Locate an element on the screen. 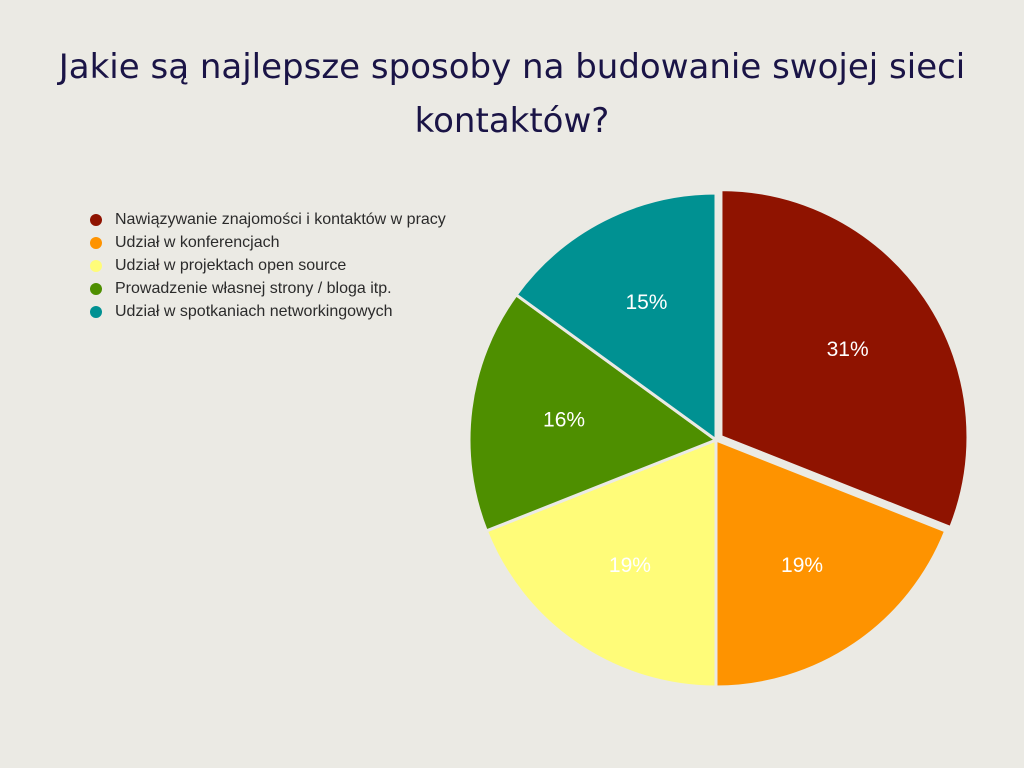 This screenshot has height=768, width=1024. legend-item-networking: Udział w spotkaniach networkingowych is located at coordinates (268, 311).